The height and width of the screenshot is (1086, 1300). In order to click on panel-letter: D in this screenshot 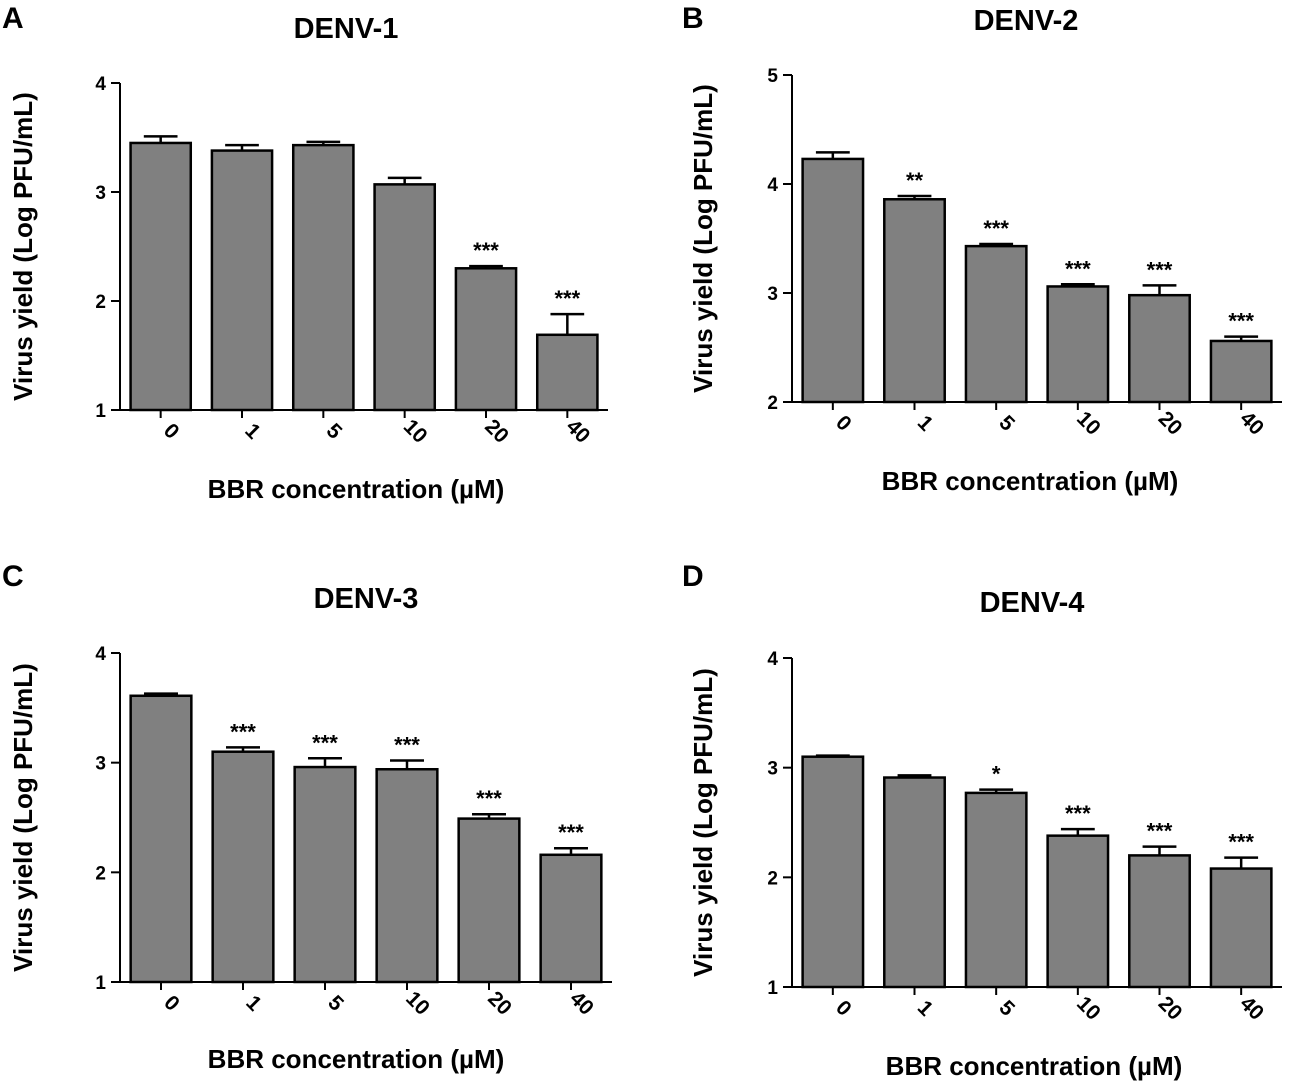, I will do `click(693, 576)`.